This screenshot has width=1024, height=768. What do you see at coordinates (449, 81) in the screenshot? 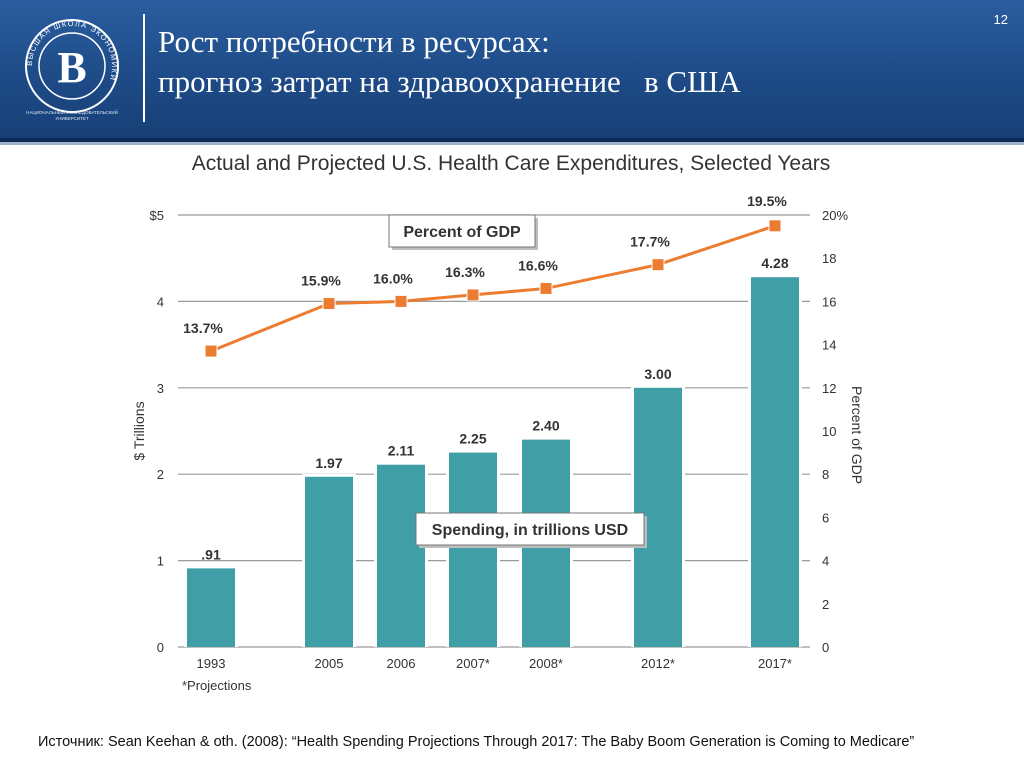
I see `slide-title-line2: прогноз затрат на здравоохранение в США` at bounding box center [449, 81].